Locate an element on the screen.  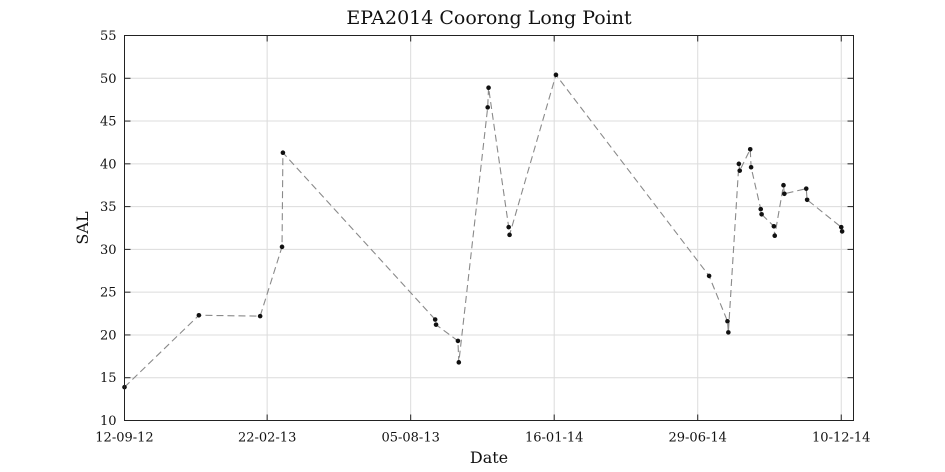
y-tick-label: 55 is located at coordinates (108, 36).